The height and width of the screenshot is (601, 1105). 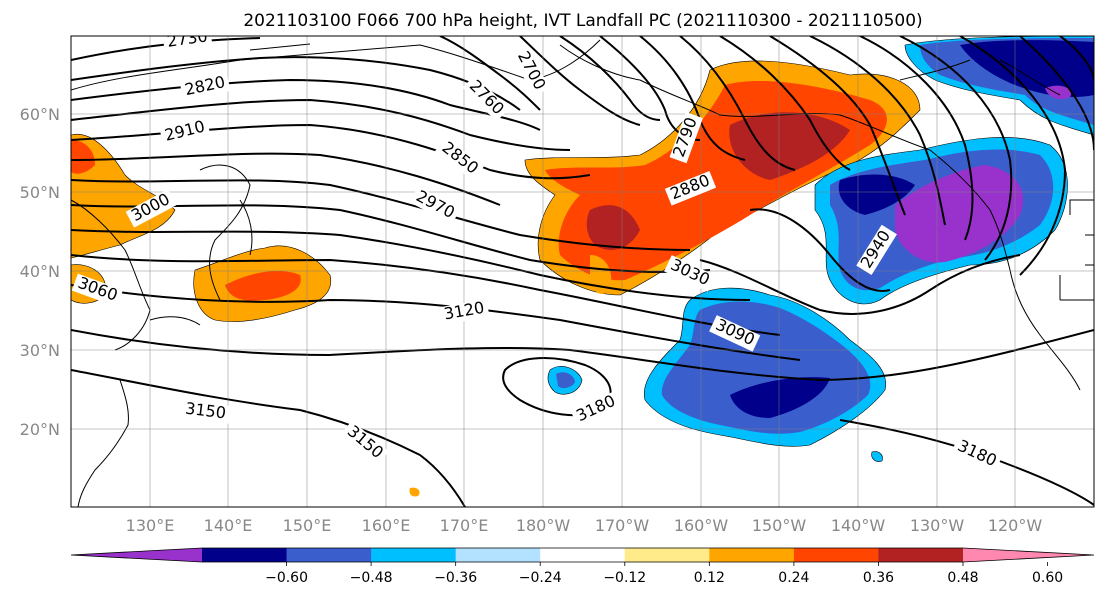 I want to click on shade-eurasia-orange, so click(x=123, y=196).